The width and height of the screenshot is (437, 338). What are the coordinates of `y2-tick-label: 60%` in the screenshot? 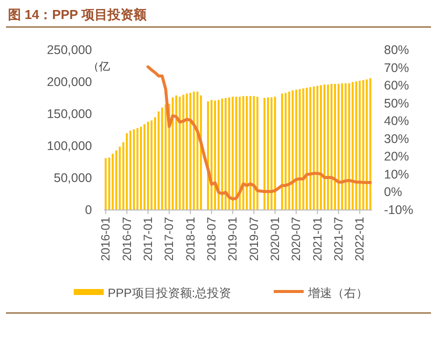 It's located at (397, 85).